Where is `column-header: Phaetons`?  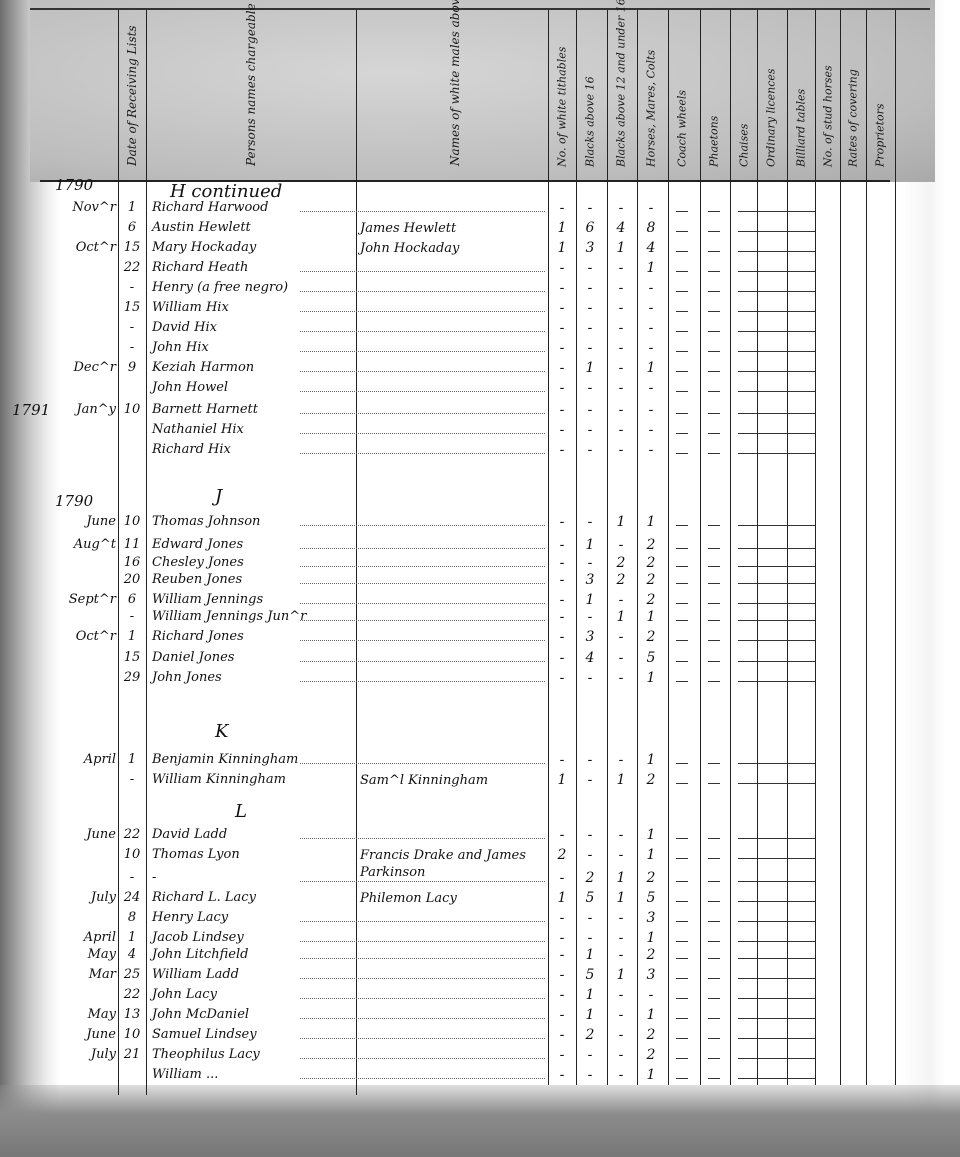
column-header: Phaetons is located at coordinates (714, 100).